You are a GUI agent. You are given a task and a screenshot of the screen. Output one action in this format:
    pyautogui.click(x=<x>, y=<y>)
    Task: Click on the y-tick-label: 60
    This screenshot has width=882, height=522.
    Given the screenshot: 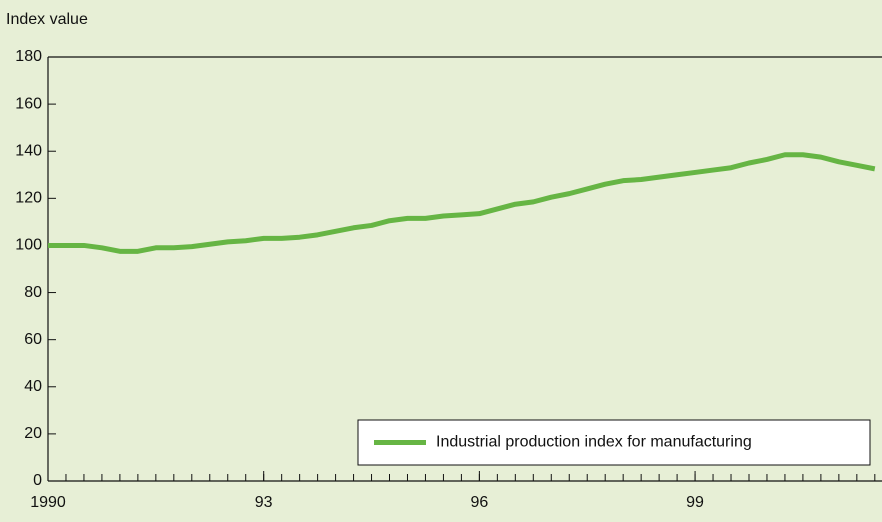 What is the action you would take?
    pyautogui.click(x=33, y=339)
    